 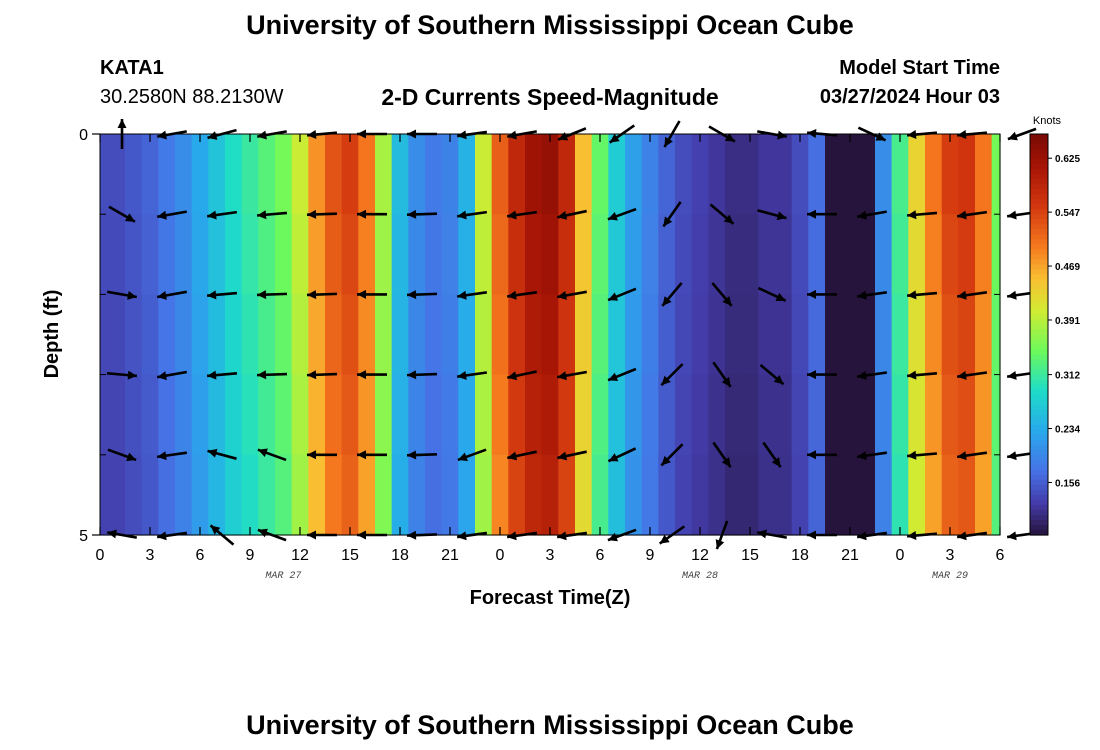 What do you see at coordinates (800, 555) in the screenshot?
I see `x-tick-label: 18` at bounding box center [800, 555].